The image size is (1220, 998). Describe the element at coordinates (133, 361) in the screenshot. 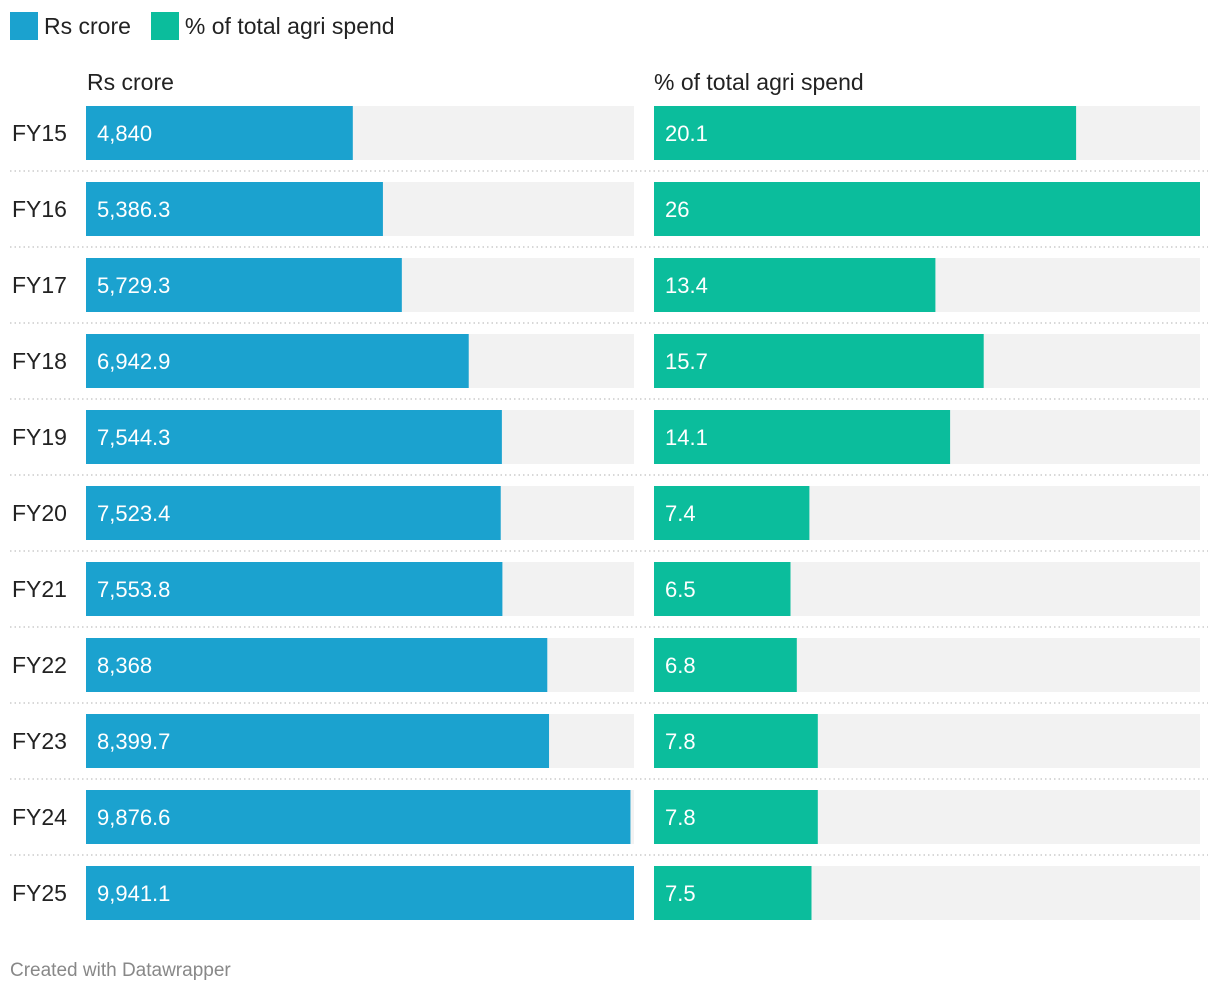

I see `value-label-rs-crore-fy18: 6,942.9` at that location.